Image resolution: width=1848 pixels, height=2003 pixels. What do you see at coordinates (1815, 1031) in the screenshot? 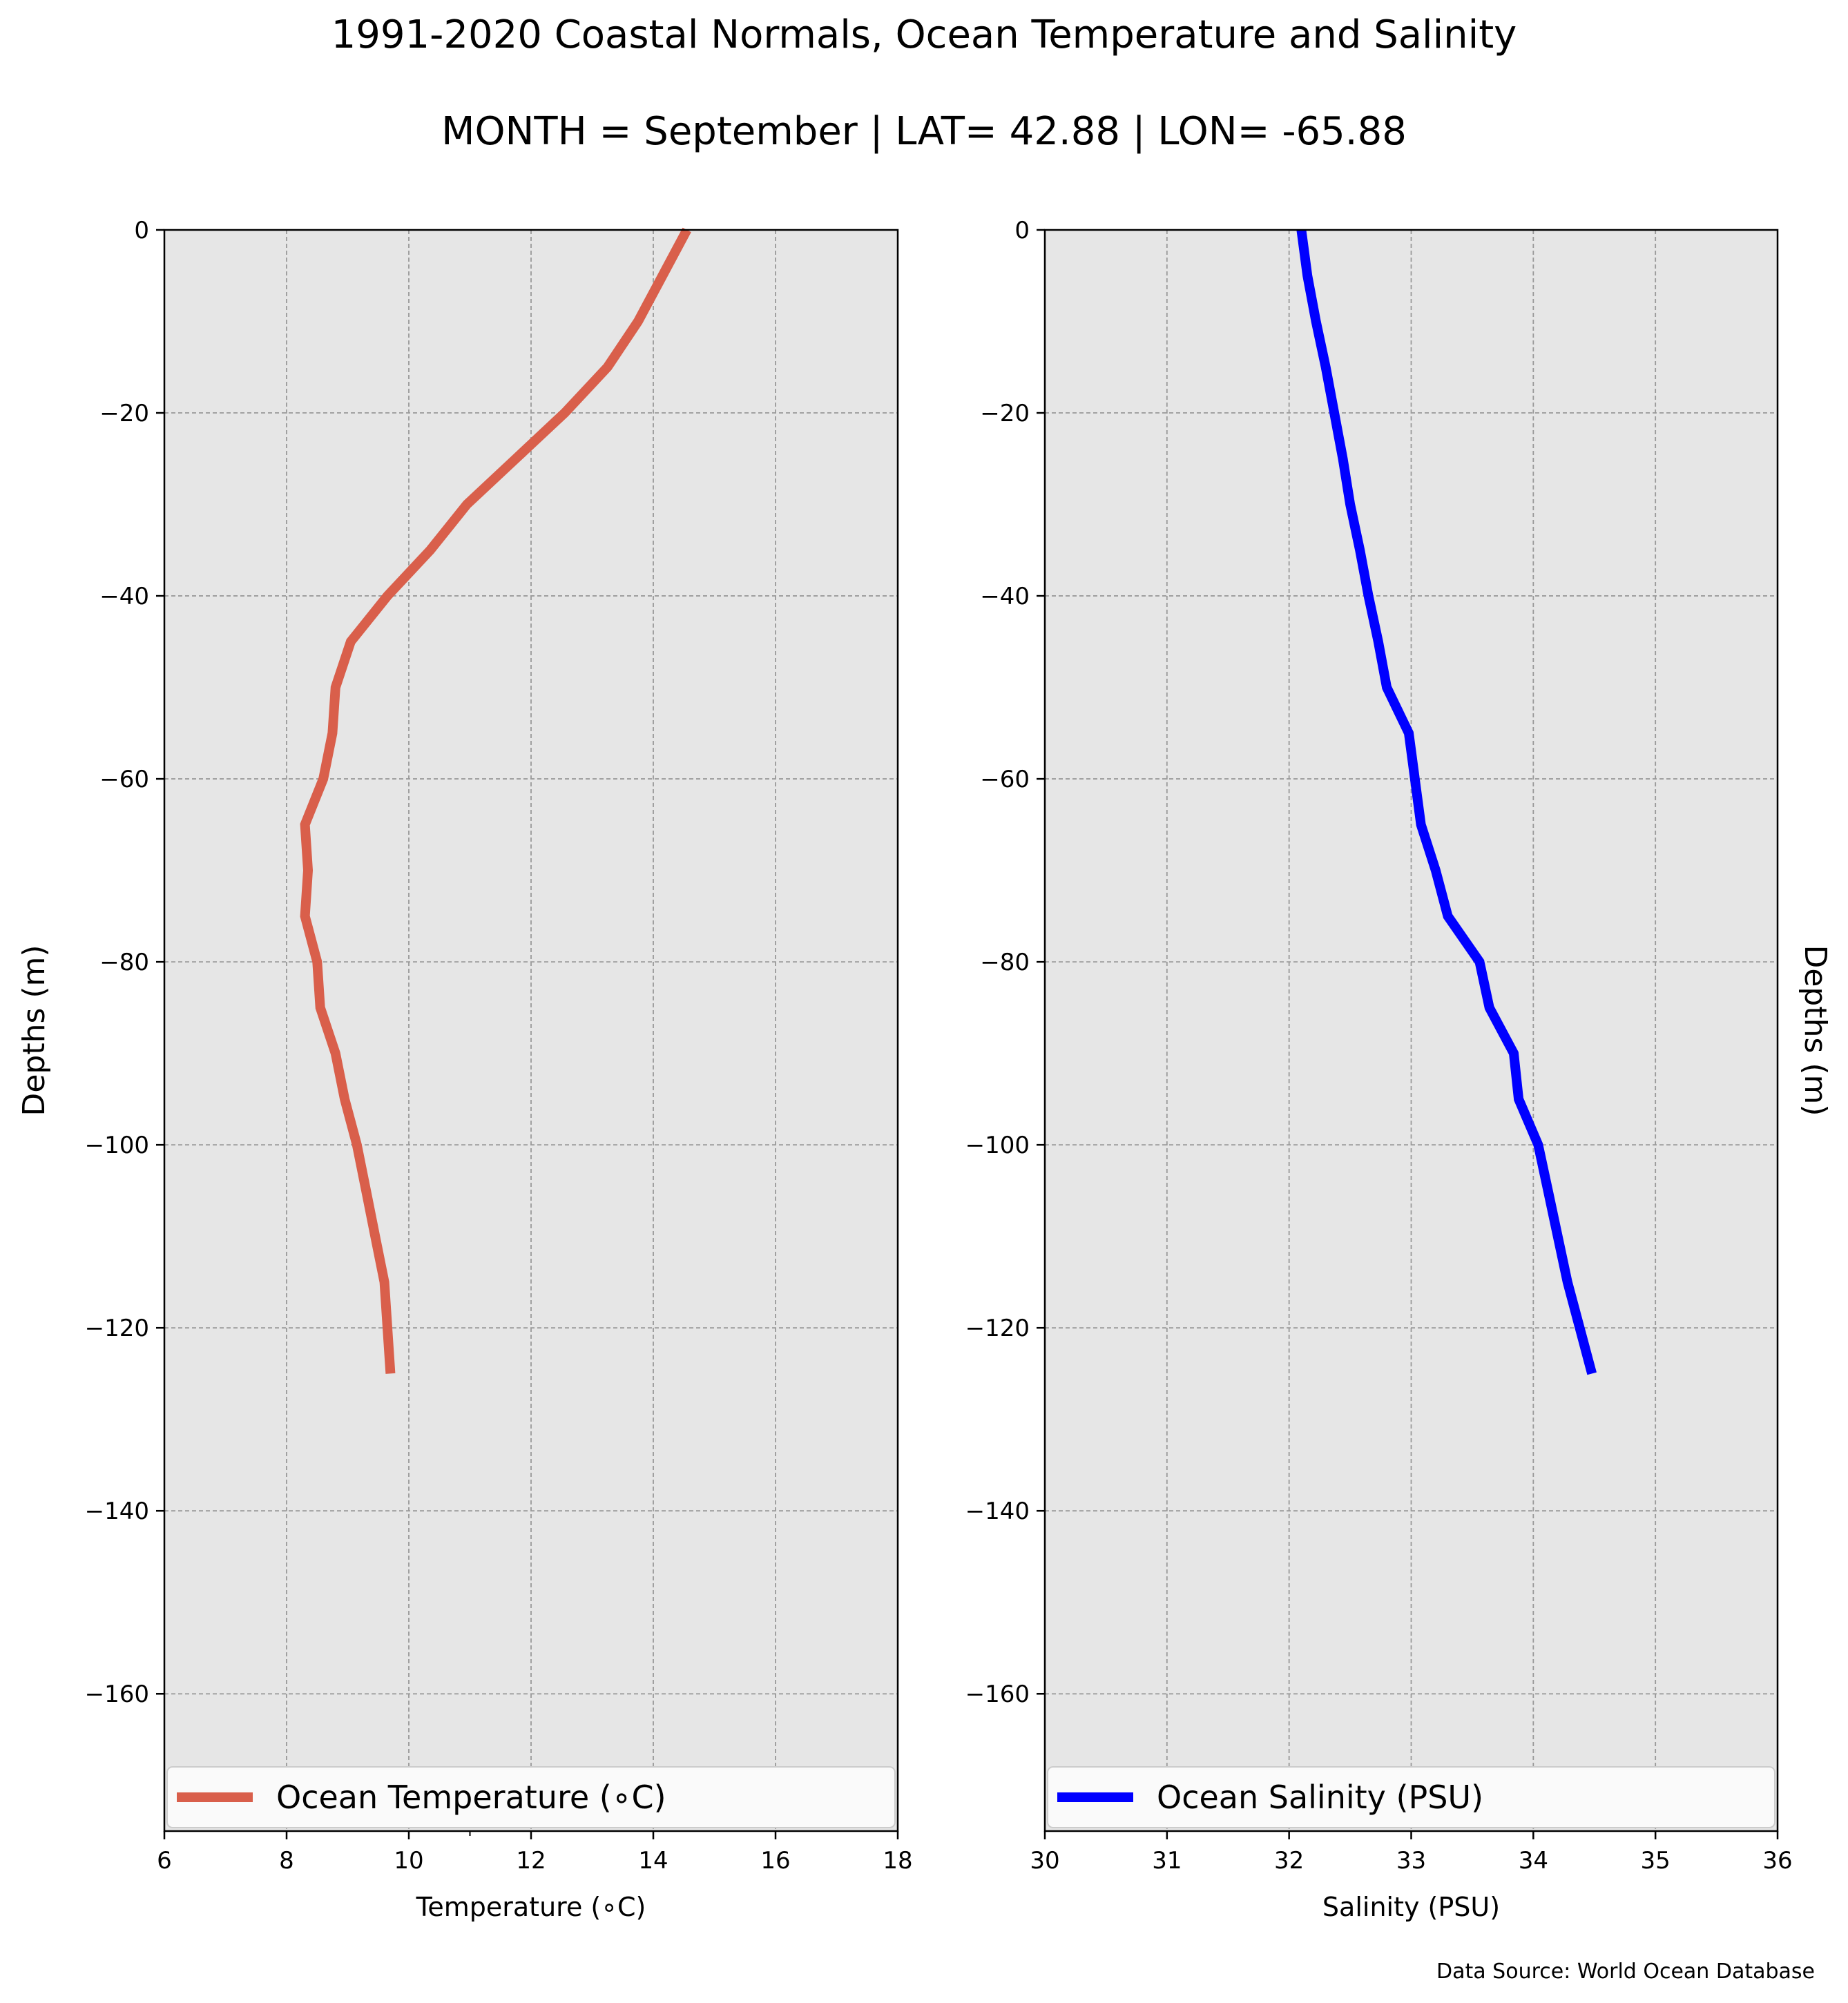
I see `salinity-y-axis-label: Depths (m)` at bounding box center [1815, 1031].